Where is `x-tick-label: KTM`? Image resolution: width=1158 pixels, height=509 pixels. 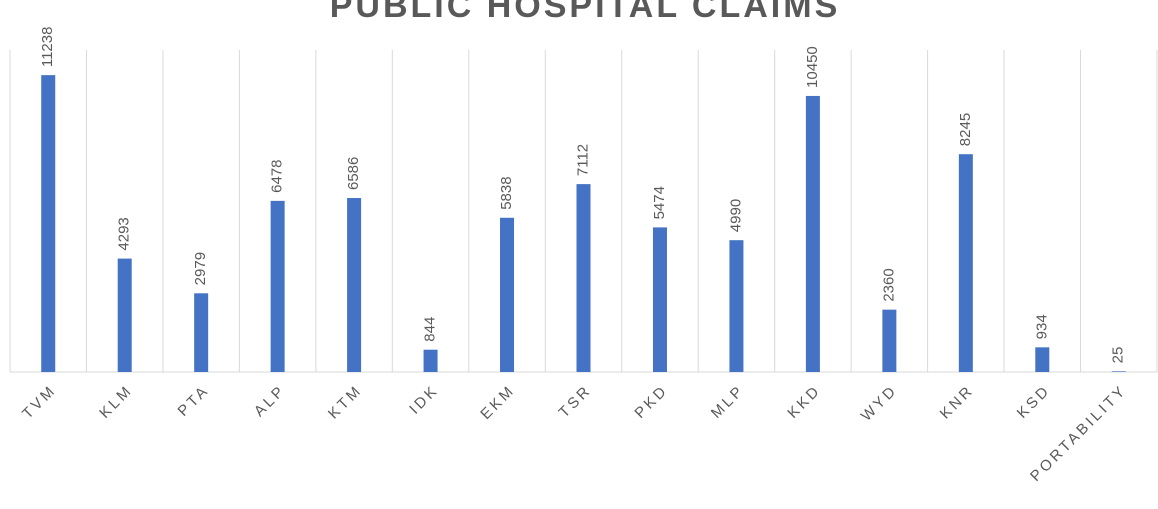
x-tick-label: KTM is located at coordinates (345, 402).